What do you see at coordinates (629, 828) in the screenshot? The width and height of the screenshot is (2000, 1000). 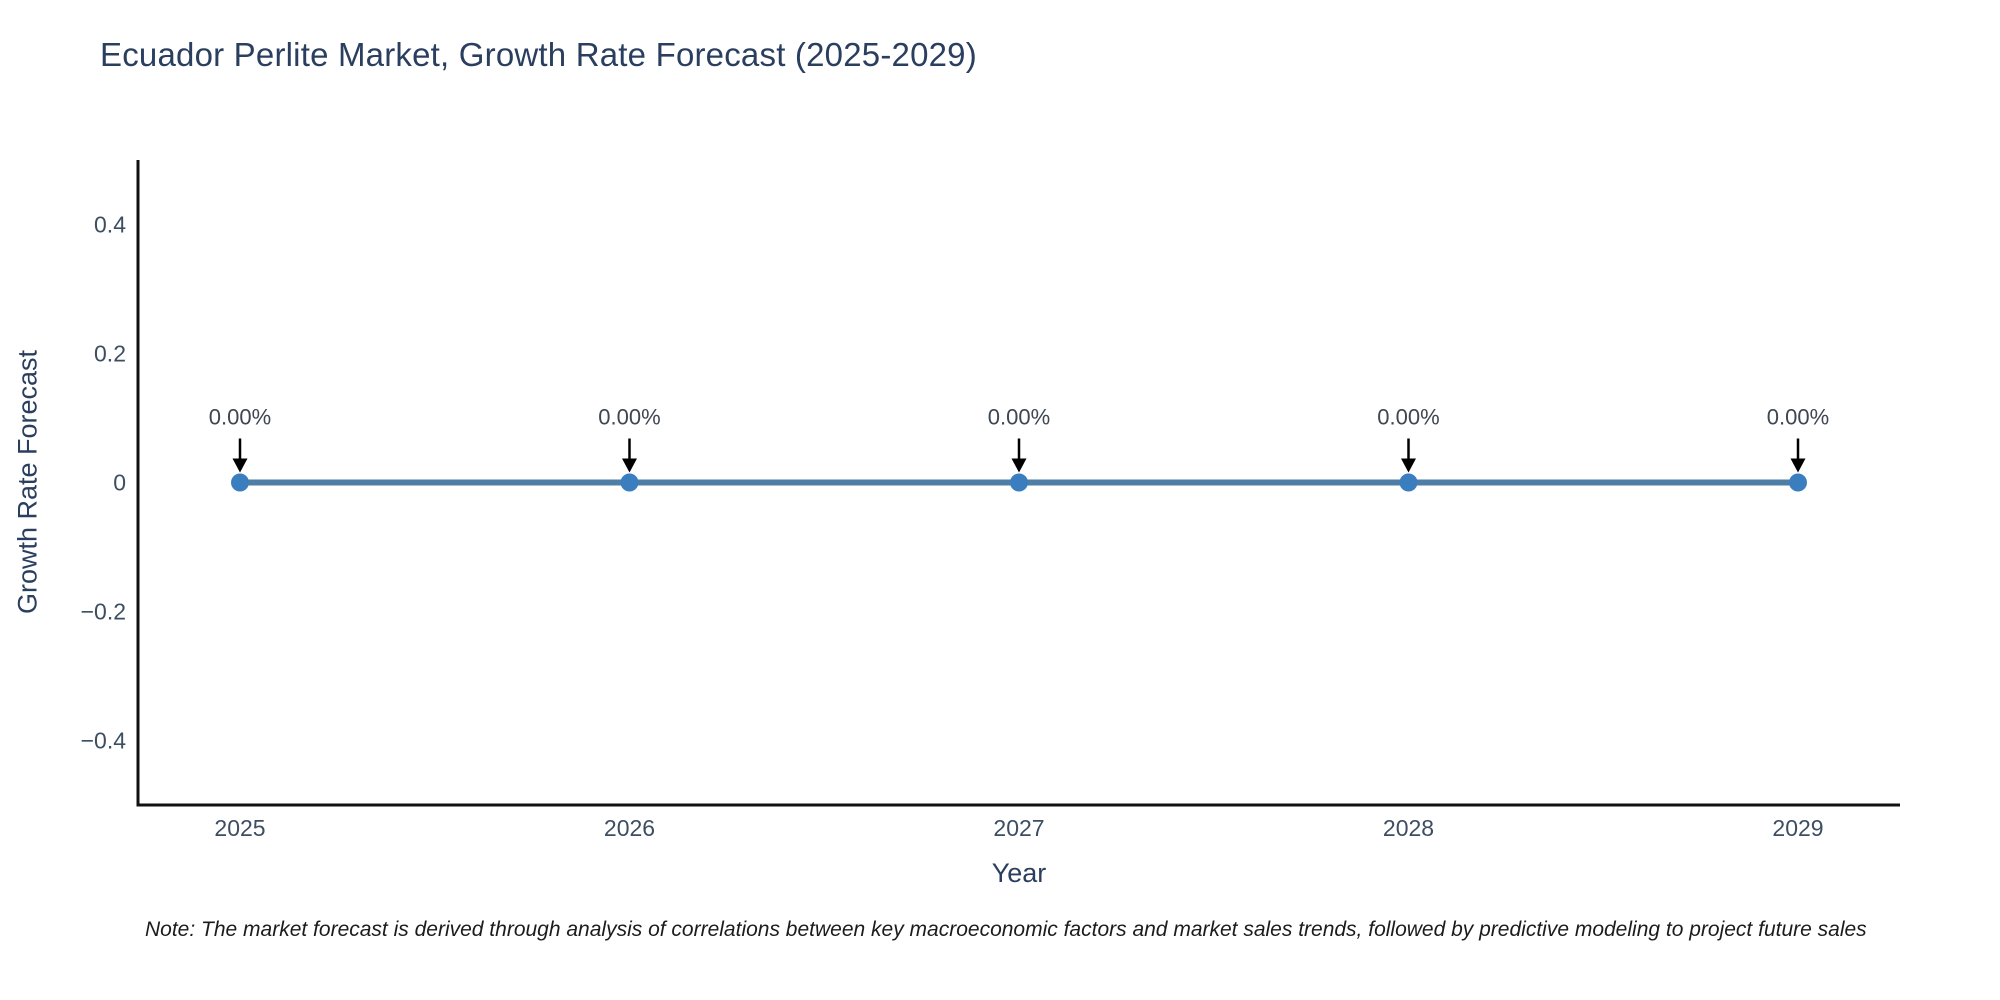 I see `x-tick-label: 2026` at bounding box center [629, 828].